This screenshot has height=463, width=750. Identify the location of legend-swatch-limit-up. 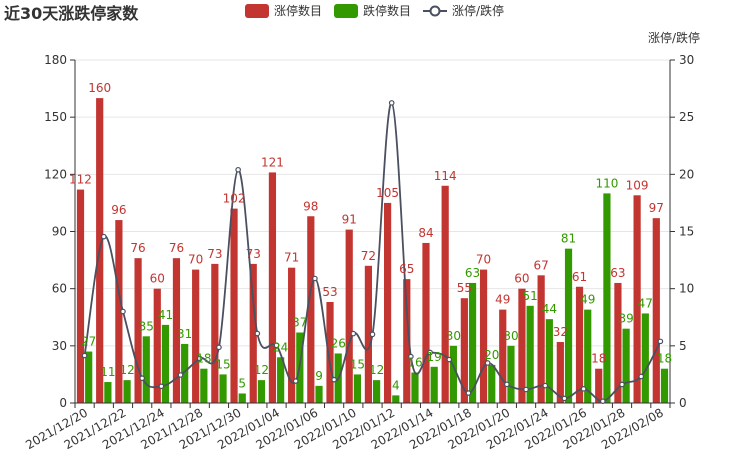
(257, 11).